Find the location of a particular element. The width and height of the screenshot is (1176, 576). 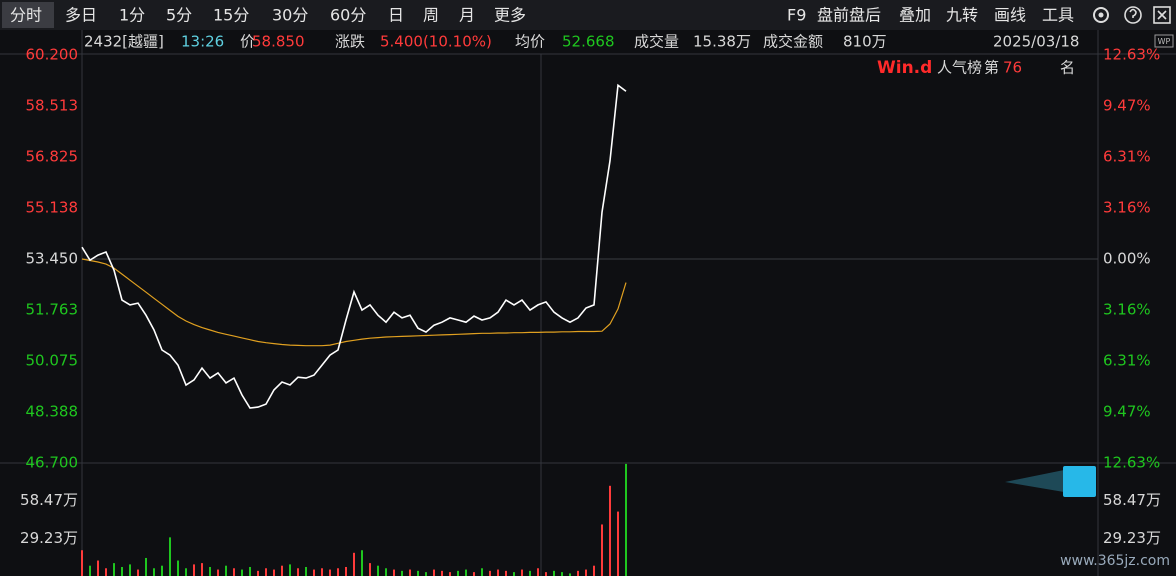

amount: 810万 is located at coordinates (865, 42).